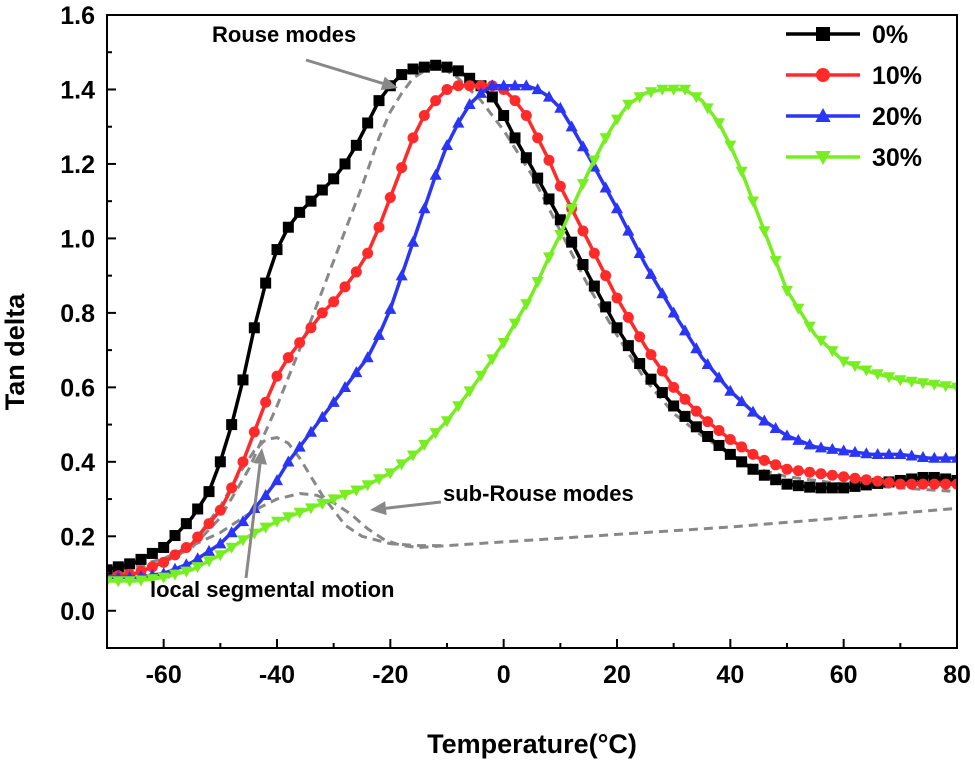 This screenshot has width=975, height=761. What do you see at coordinates (847, 35) in the screenshot?
I see `legend-item: 0%` at bounding box center [847, 35].